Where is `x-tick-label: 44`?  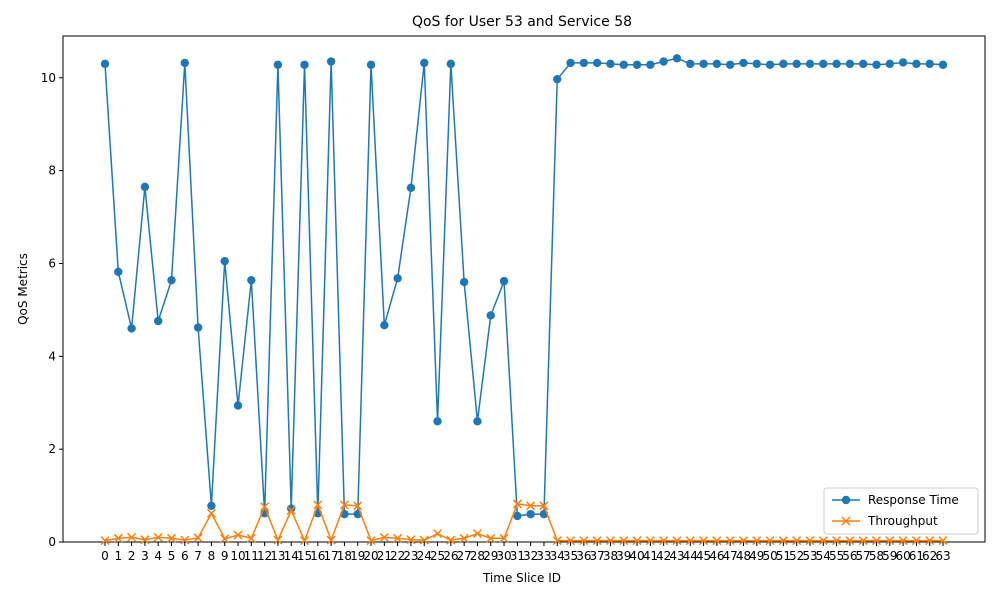
x-tick-label: 44 is located at coordinates (690, 556).